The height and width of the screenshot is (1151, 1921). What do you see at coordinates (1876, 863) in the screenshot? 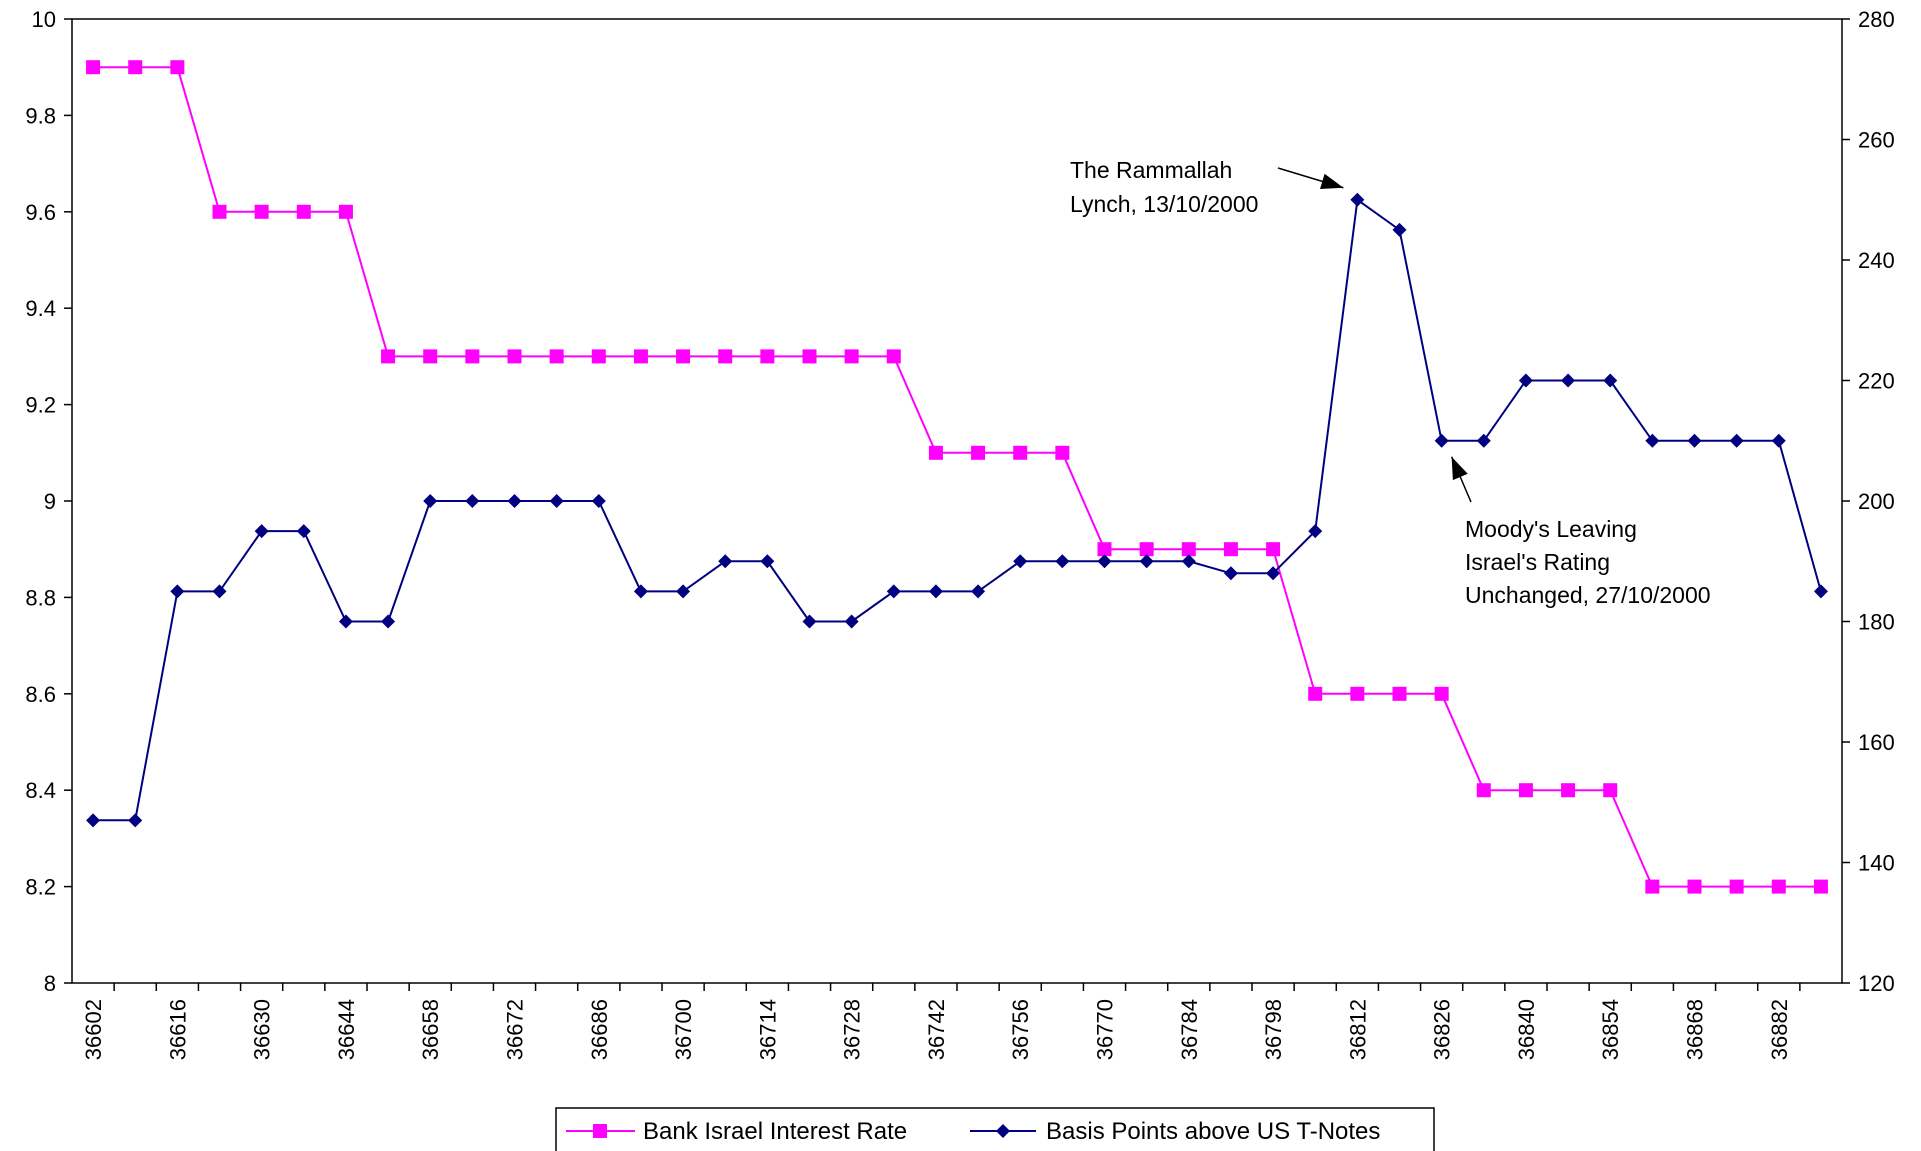
I see `right-y-tick-label: 140` at bounding box center [1876, 863].